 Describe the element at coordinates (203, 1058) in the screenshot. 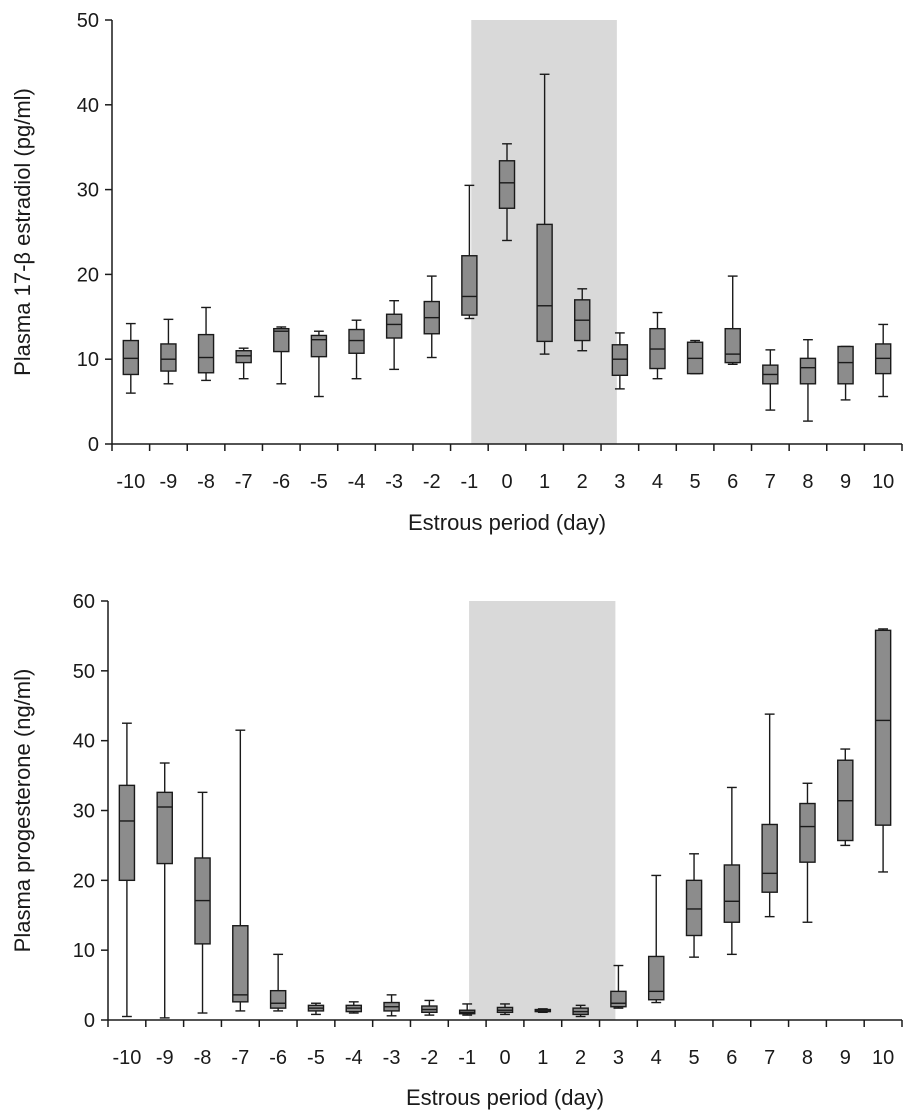

I see `x-tick-label: -8` at that location.